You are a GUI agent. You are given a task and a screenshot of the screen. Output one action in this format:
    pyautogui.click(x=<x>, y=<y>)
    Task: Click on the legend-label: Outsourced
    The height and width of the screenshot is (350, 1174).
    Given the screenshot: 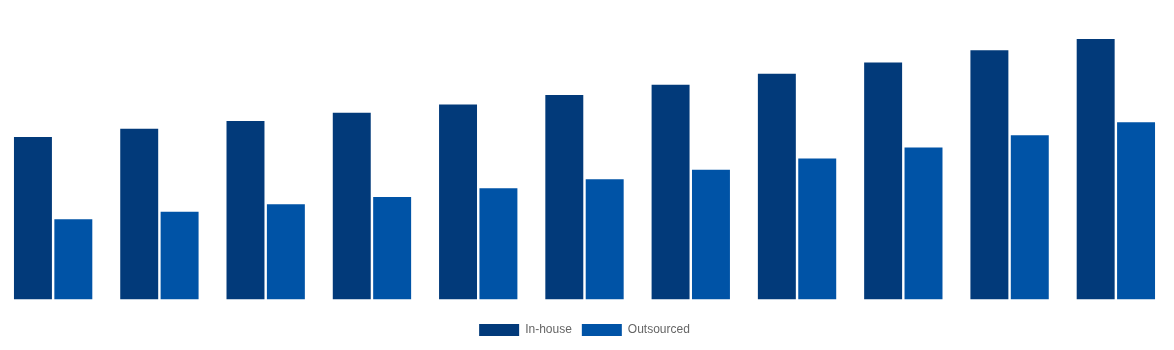 What is the action you would take?
    pyautogui.click(x=658, y=329)
    